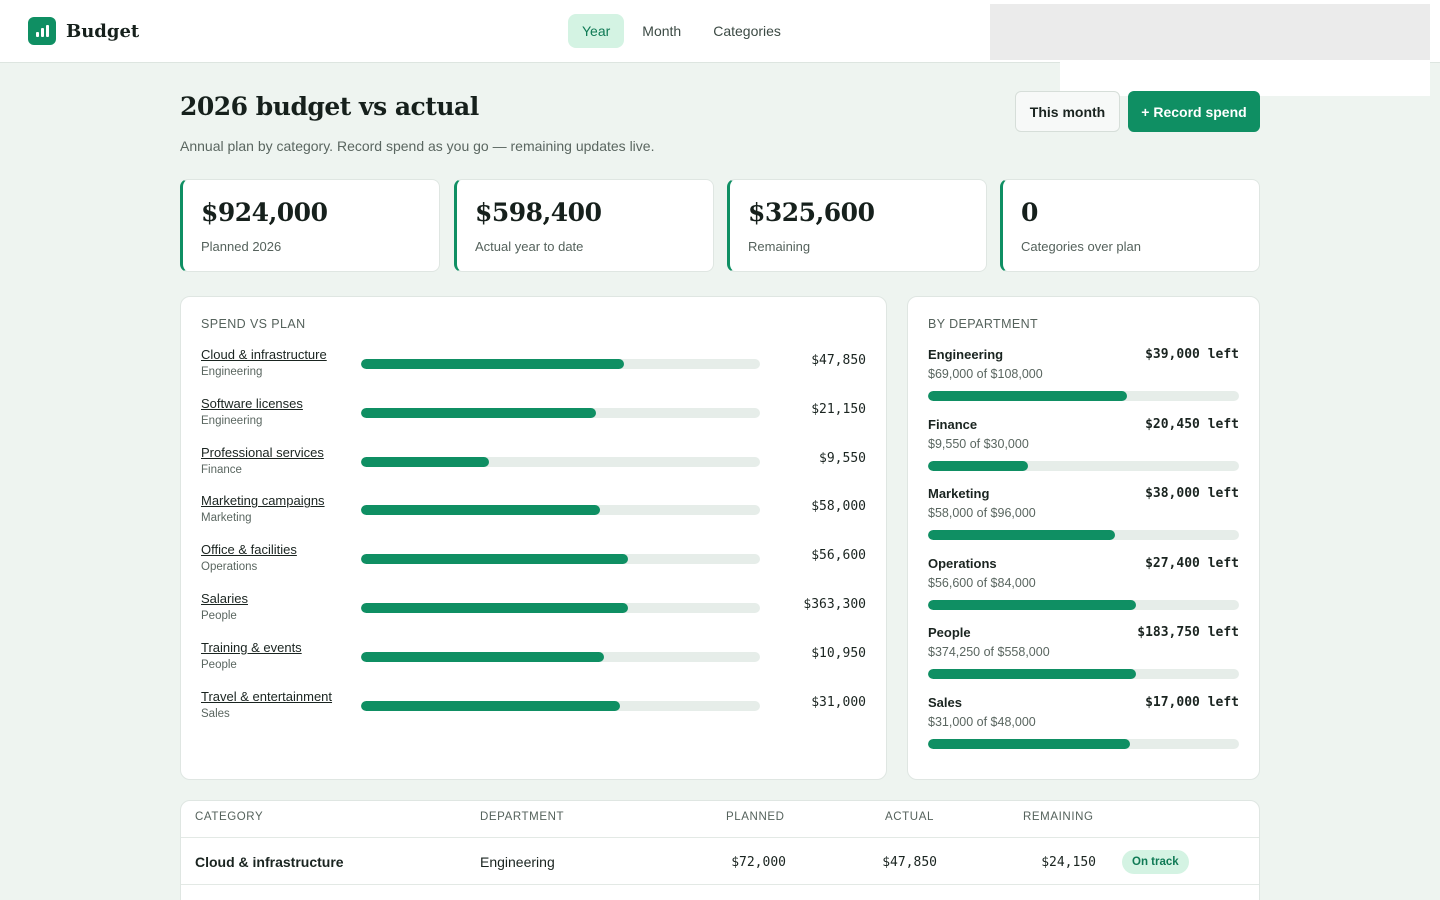 This screenshot has height=900, width=1440. Describe the element at coordinates (983, 324) in the screenshot. I see `panel-title: BY DEPARTMENT` at that location.